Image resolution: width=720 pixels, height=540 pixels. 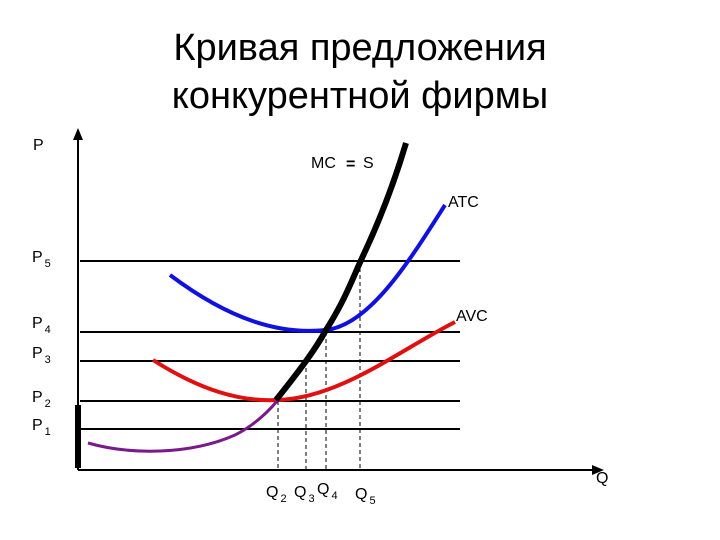 What do you see at coordinates (602, 478) in the screenshot?
I see `x-axis-label: Q` at bounding box center [602, 478].